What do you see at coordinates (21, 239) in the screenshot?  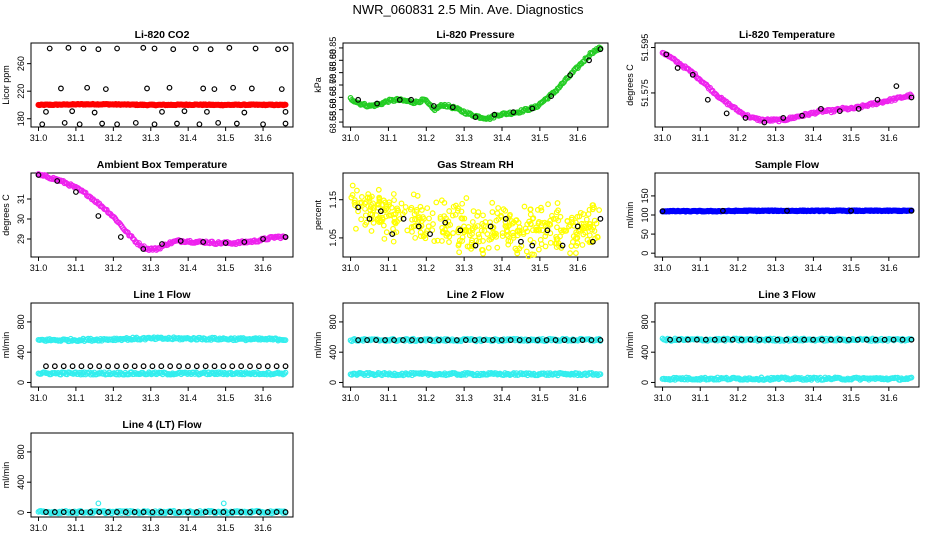 I see `y-tick-label: 29` at bounding box center [21, 239].